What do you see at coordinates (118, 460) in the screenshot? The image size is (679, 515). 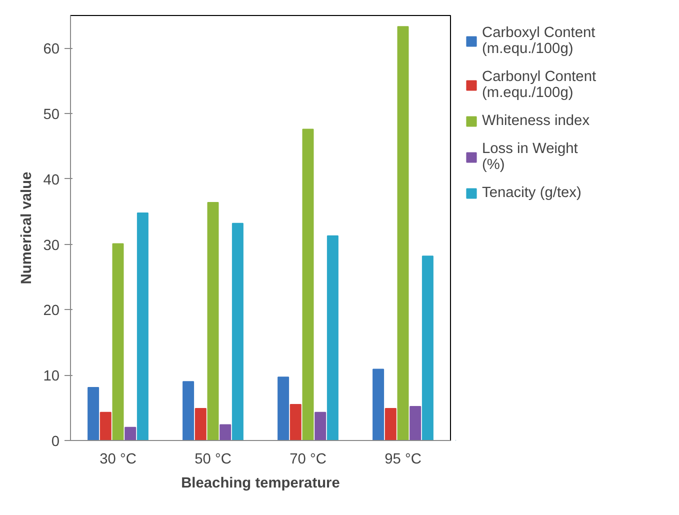 I see `x-tick-label: 30 °C` at bounding box center [118, 460].